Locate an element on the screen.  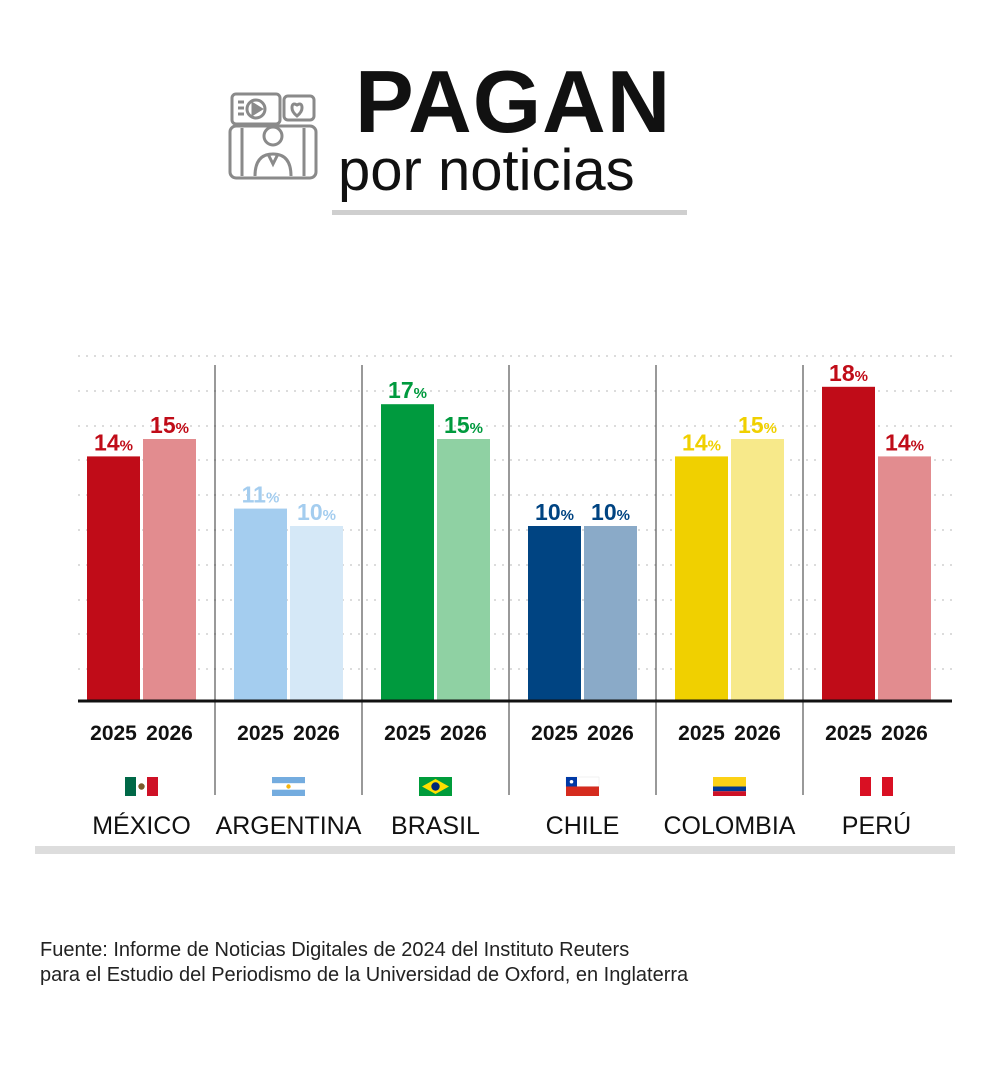
video-news-icon is located at coordinates (273, 136).